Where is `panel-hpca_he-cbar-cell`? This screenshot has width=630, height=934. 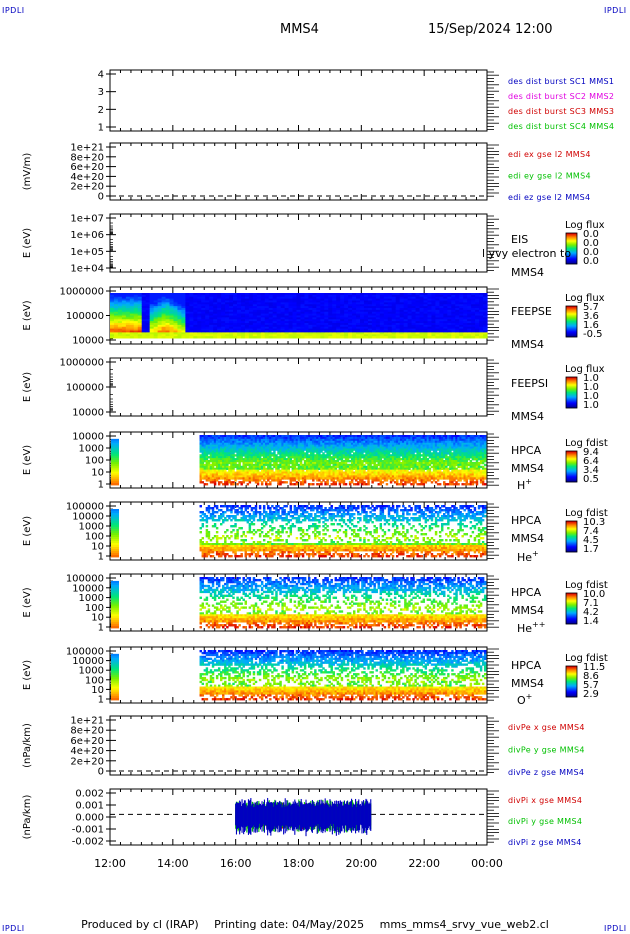
panel-hpca_he-cbar-cell is located at coordinates (571, 548).